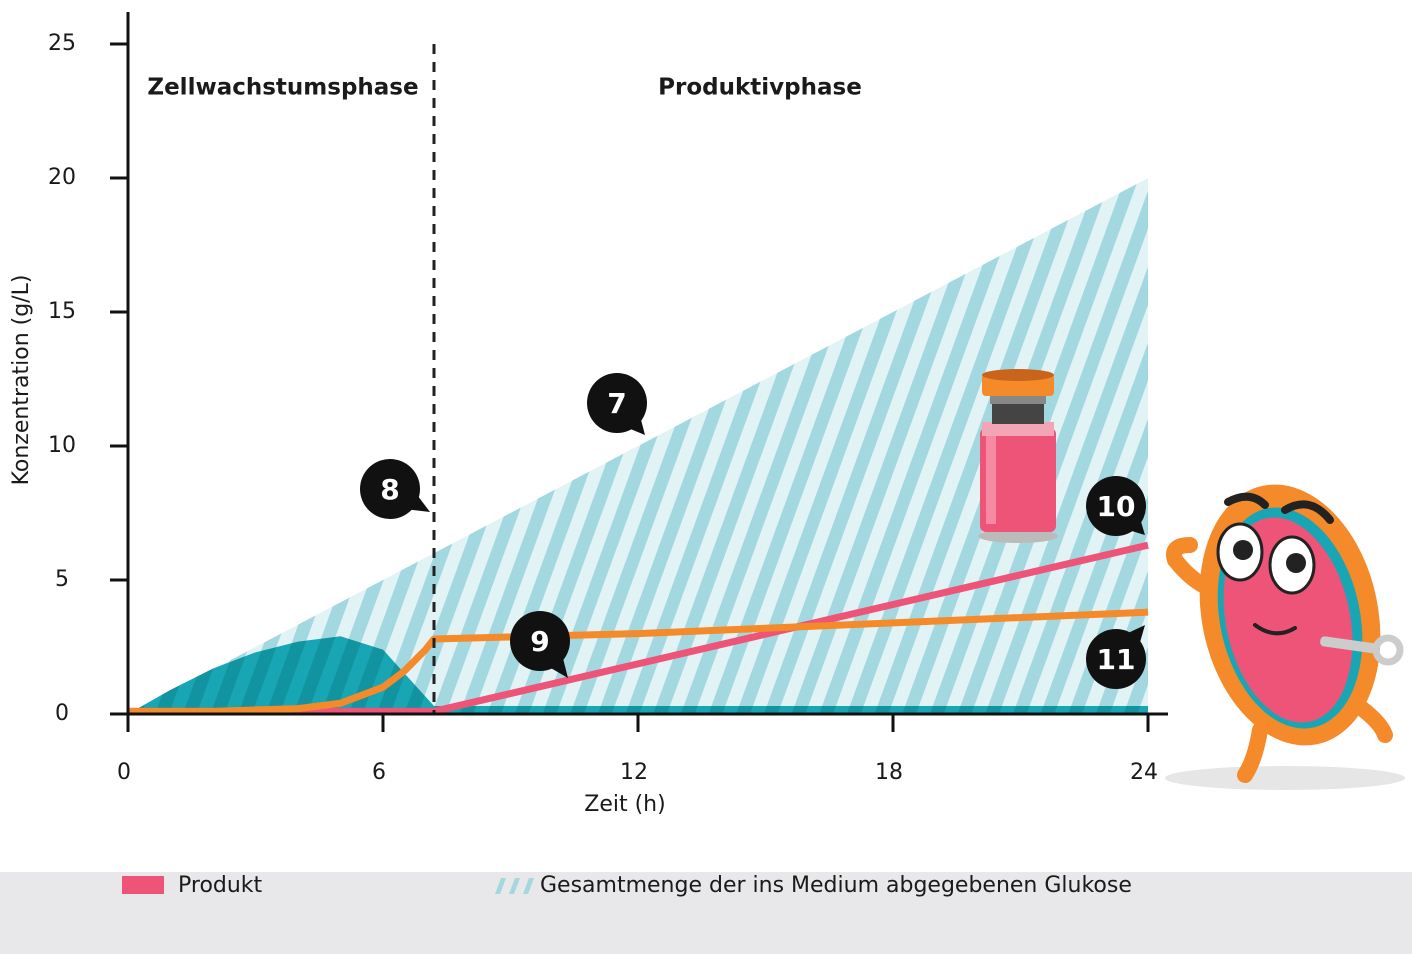  I want to click on y-tick-label: 20, so click(62, 177).